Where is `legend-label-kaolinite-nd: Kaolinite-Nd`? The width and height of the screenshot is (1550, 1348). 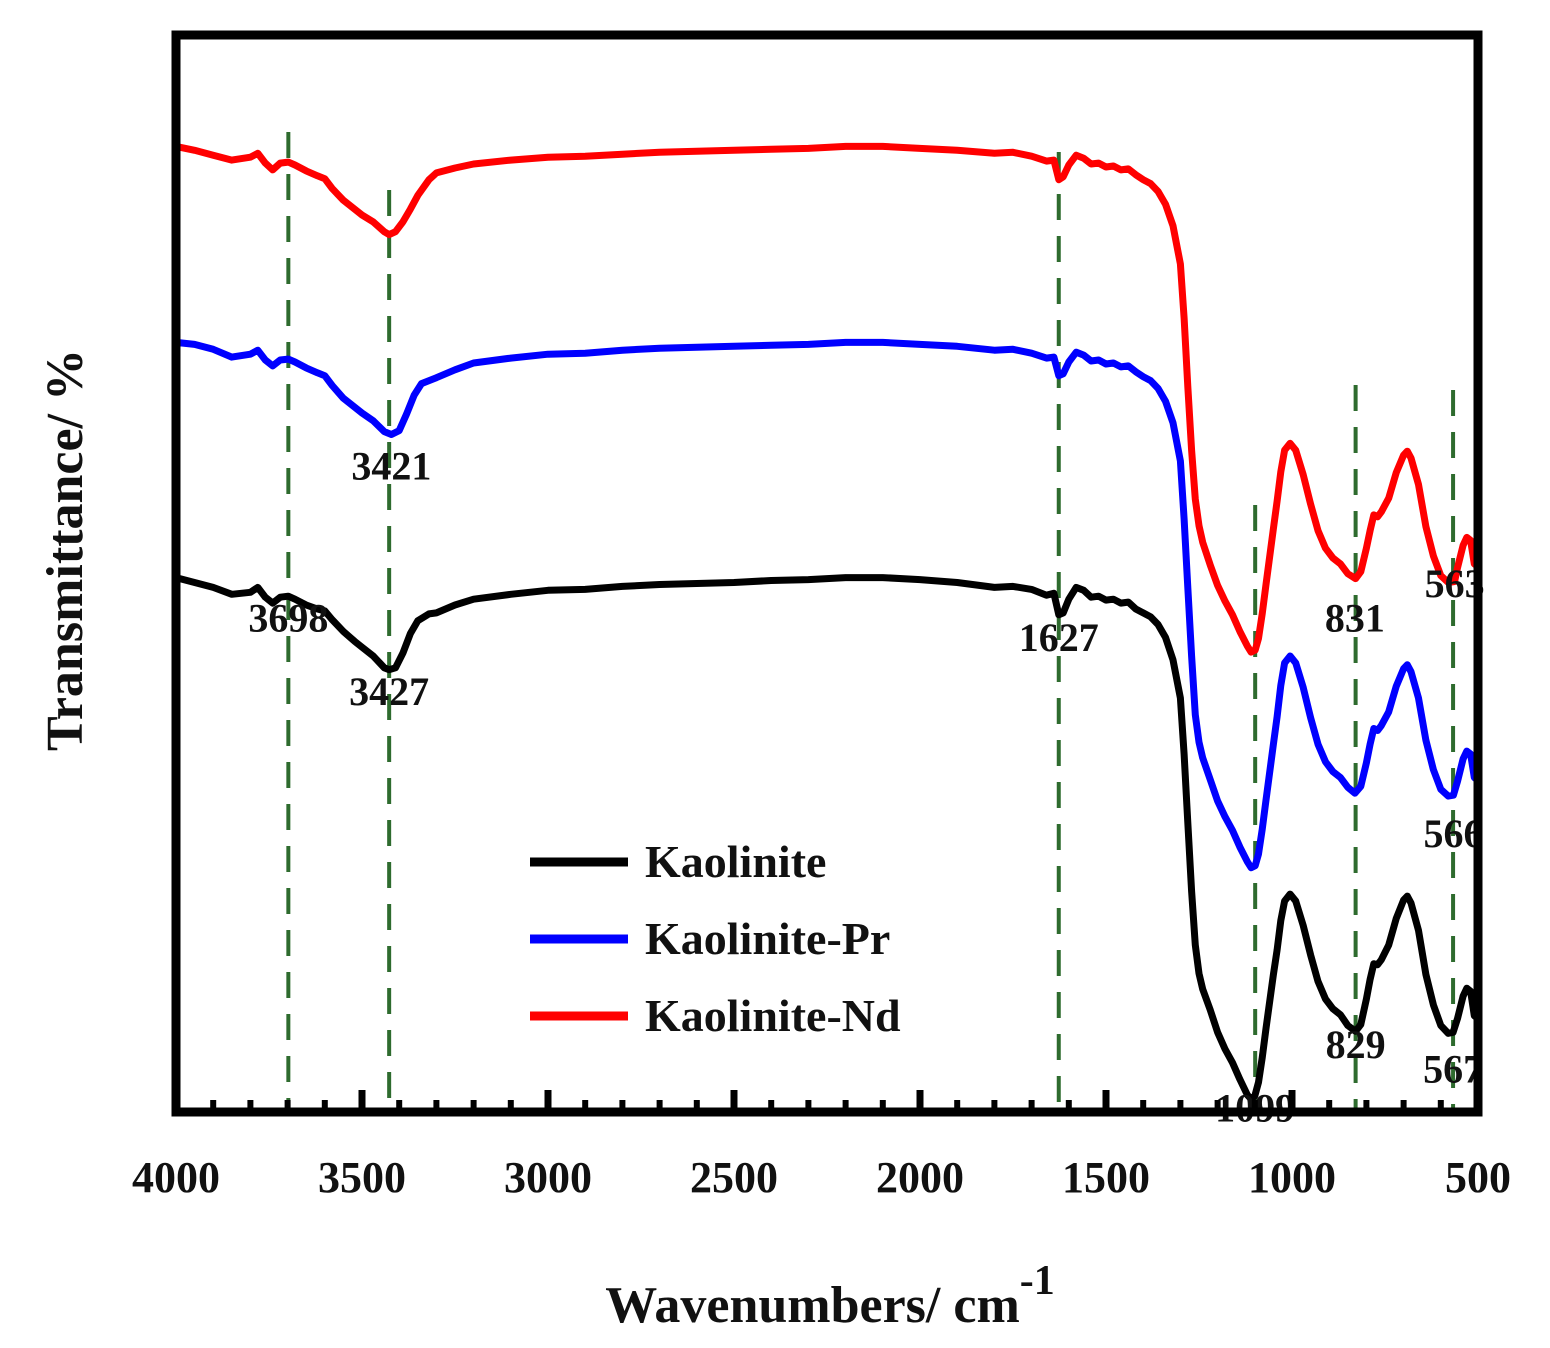 legend-label-kaolinite-nd: Kaolinite-Nd is located at coordinates (773, 1015).